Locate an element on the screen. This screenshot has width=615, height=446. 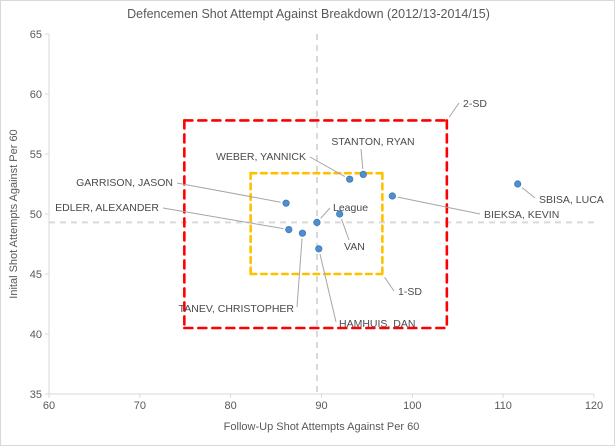
data-point-van is located at coordinates (340, 214).